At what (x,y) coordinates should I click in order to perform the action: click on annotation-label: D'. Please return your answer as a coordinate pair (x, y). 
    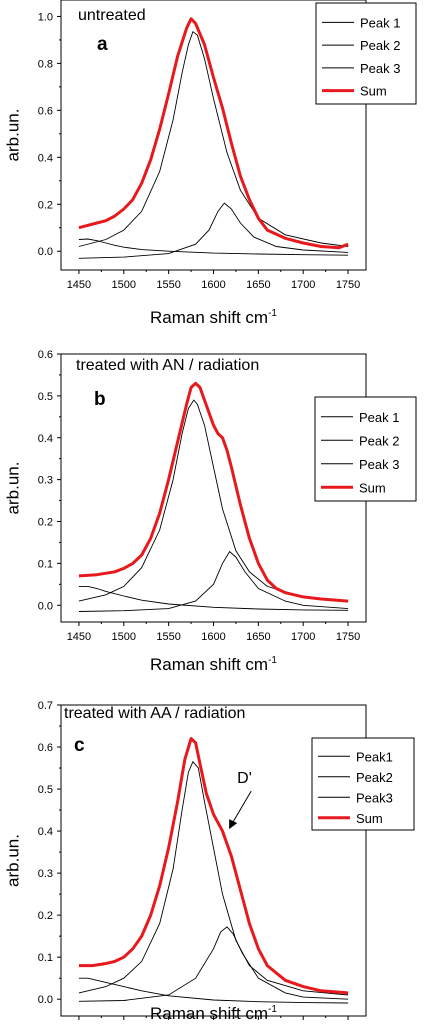
    Looking at the image, I should click on (244, 778).